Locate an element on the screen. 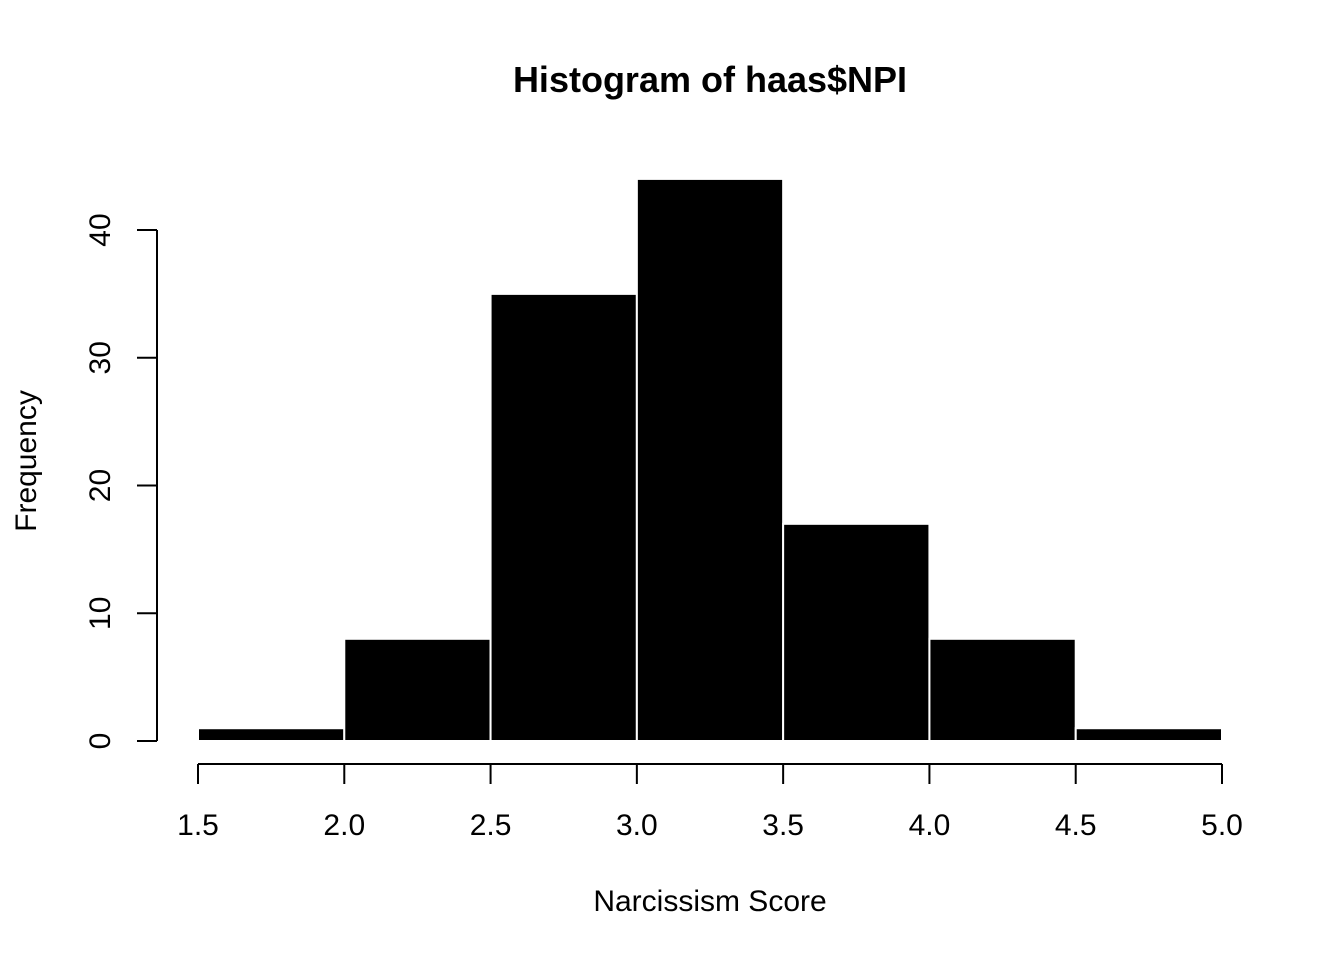 The image size is (1344, 960). x-axis: 1.5 2.0 2.5 3.0 3.5 4.0 4.5 5.0 is located at coordinates (710, 802).